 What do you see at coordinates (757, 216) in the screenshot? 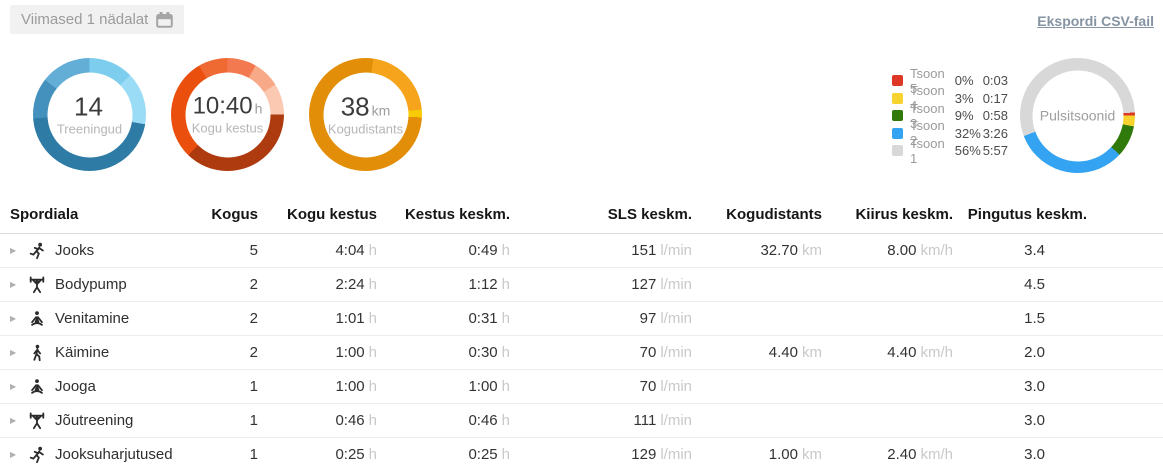
I see `column-header-kogudistants: Kogudistants` at bounding box center [757, 216].